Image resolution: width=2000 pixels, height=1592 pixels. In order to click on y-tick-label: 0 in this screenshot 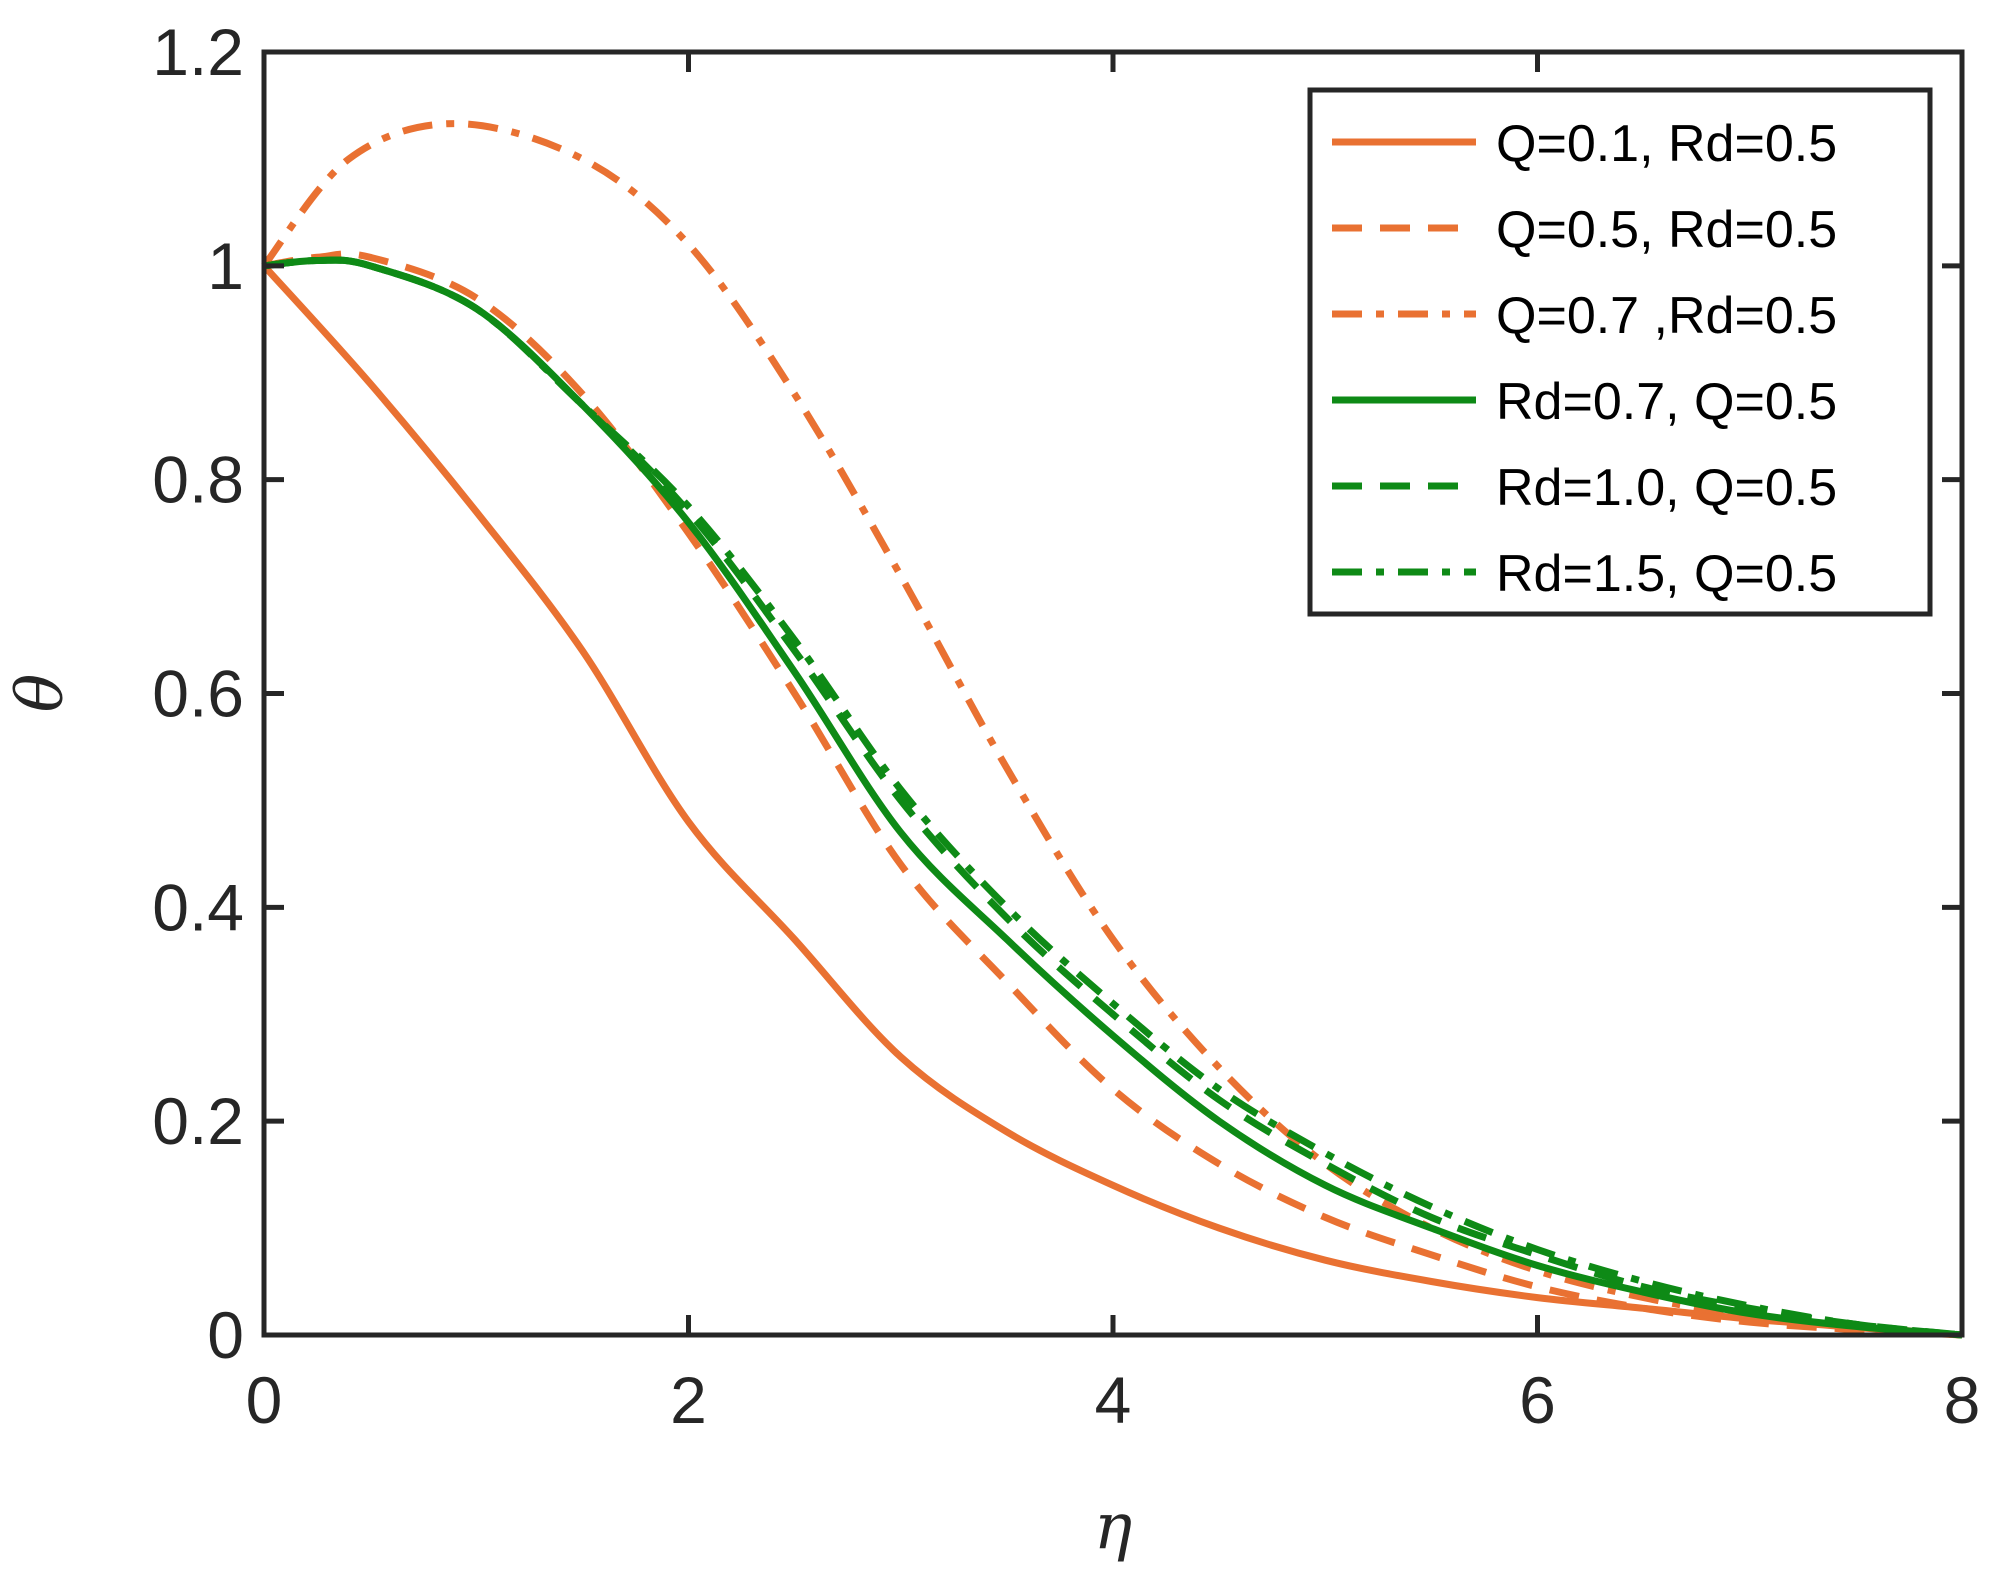, I will do `click(225, 1335)`.